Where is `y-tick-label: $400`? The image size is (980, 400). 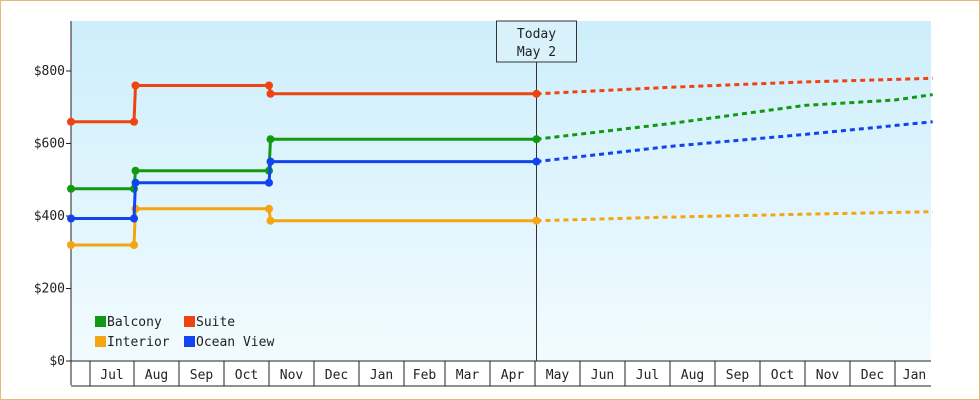 y-tick-label: $400 is located at coordinates (49, 216).